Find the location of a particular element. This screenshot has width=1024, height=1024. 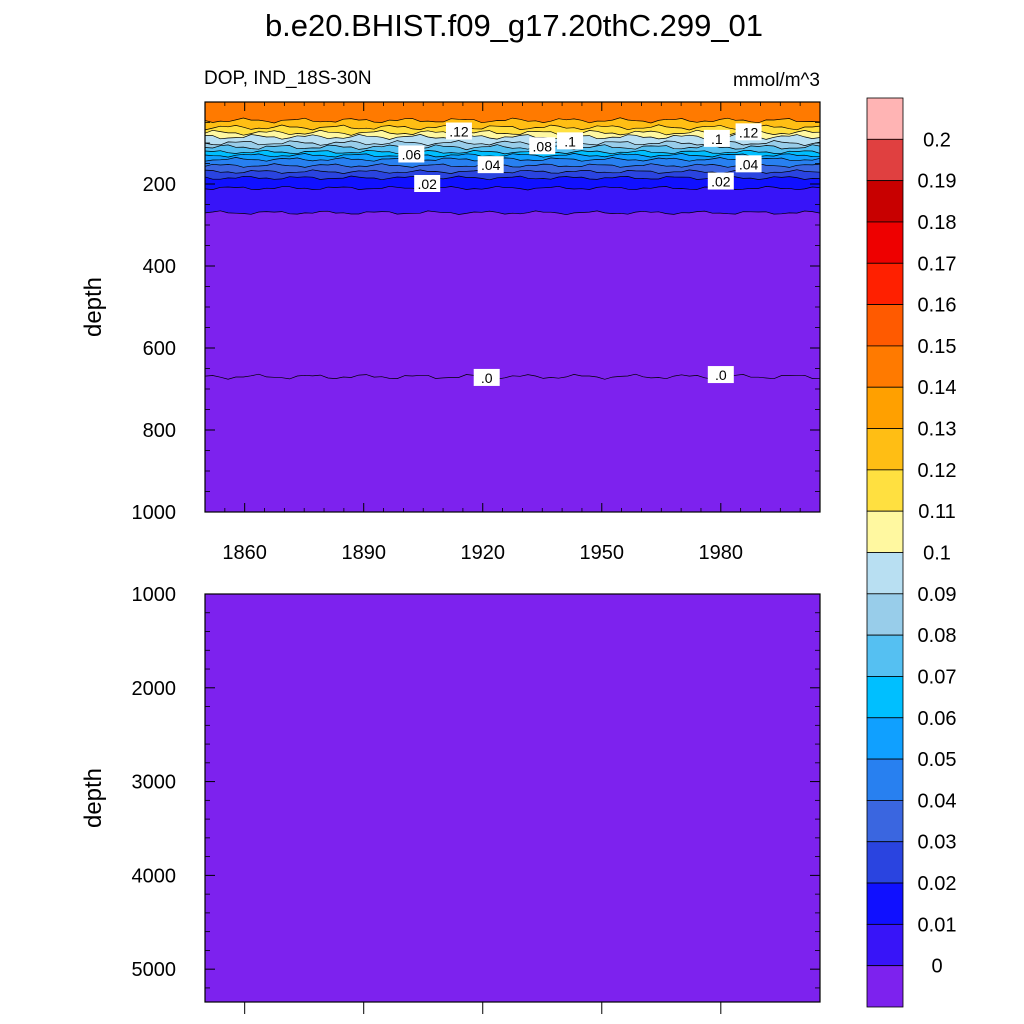

colorbar-label: 0.15 is located at coordinates (937, 347).